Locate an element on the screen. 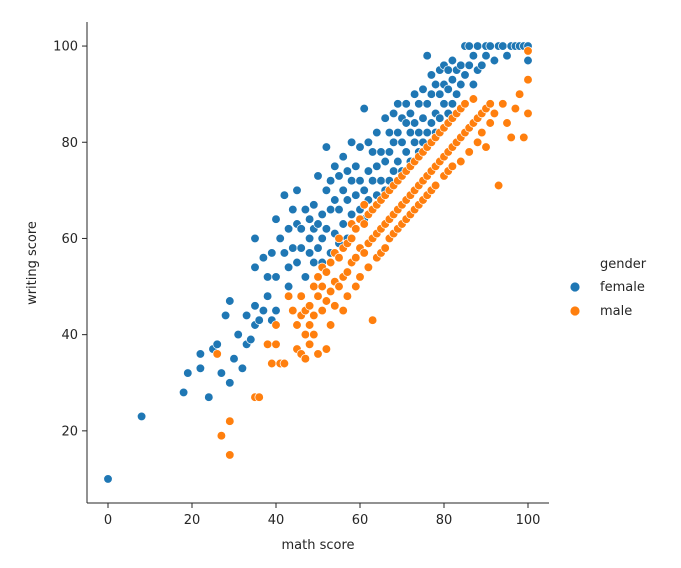 This screenshot has height=568, width=681. x-tick-label-0: 0 is located at coordinates (108, 520).